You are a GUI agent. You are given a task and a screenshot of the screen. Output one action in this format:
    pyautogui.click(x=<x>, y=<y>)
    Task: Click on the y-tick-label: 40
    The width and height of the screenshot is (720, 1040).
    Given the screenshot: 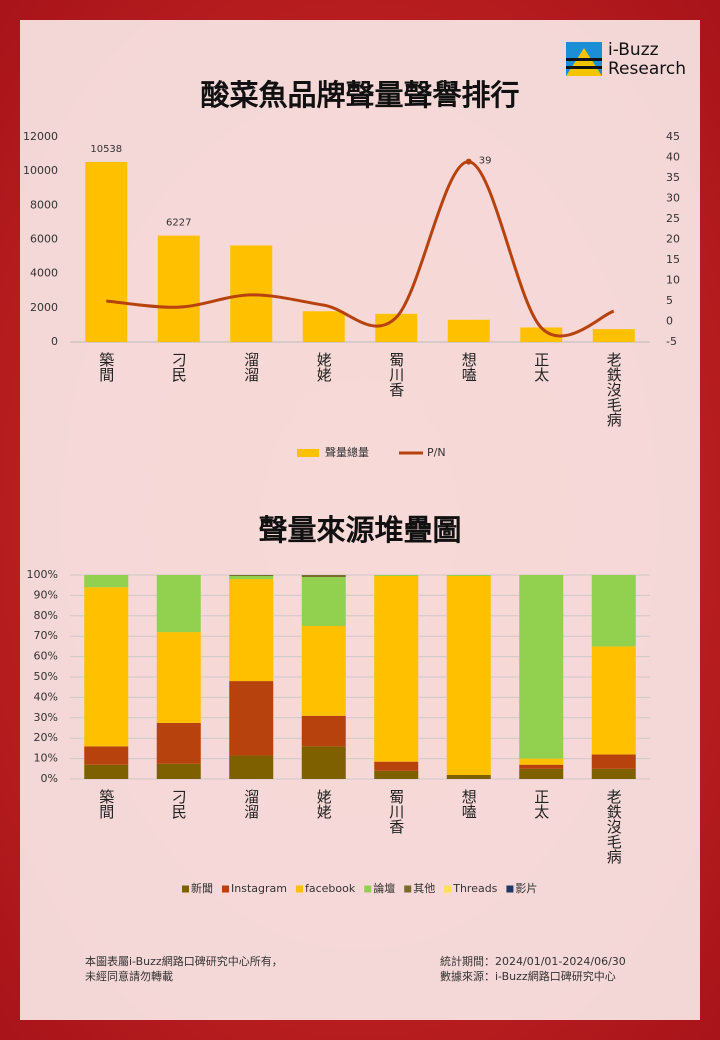 What is the action you would take?
    pyautogui.click(x=673, y=157)
    